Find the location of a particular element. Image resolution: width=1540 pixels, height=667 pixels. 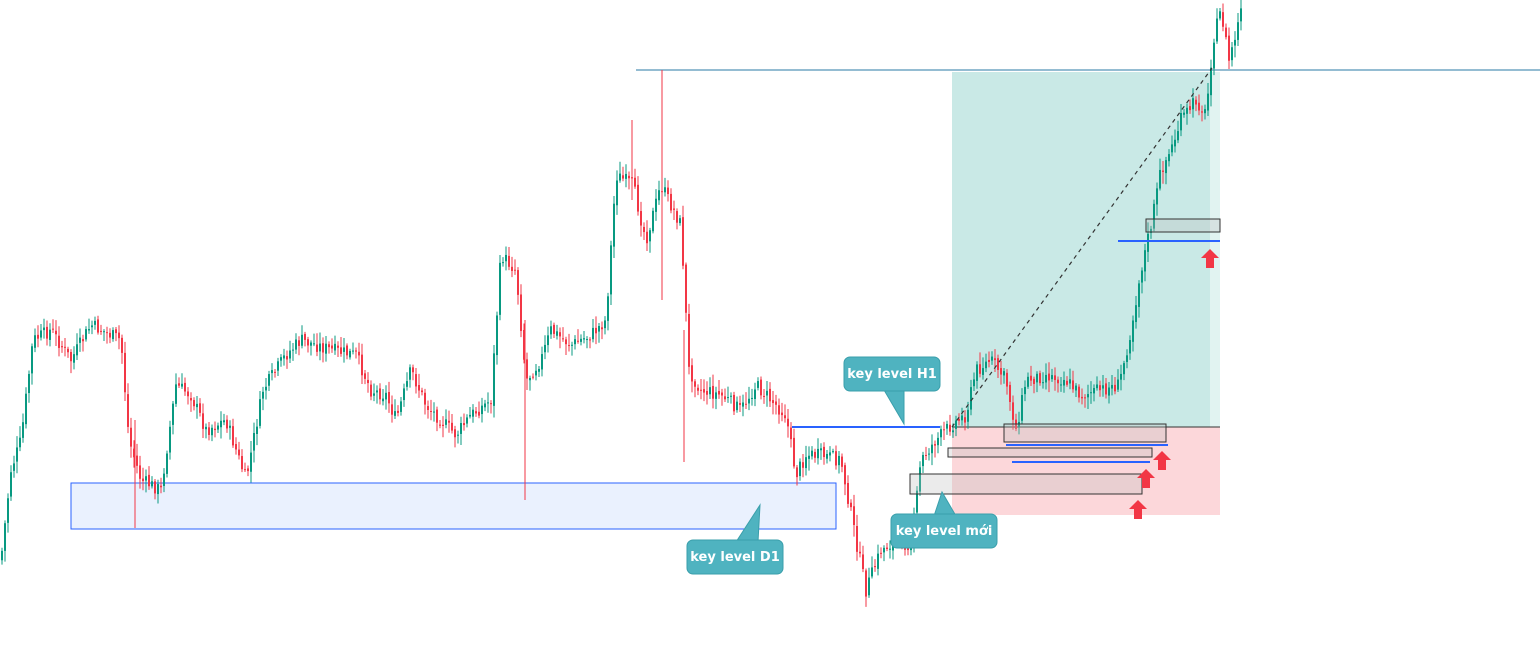

callout-key-level-h1: key level H1 is located at coordinates (892, 391).